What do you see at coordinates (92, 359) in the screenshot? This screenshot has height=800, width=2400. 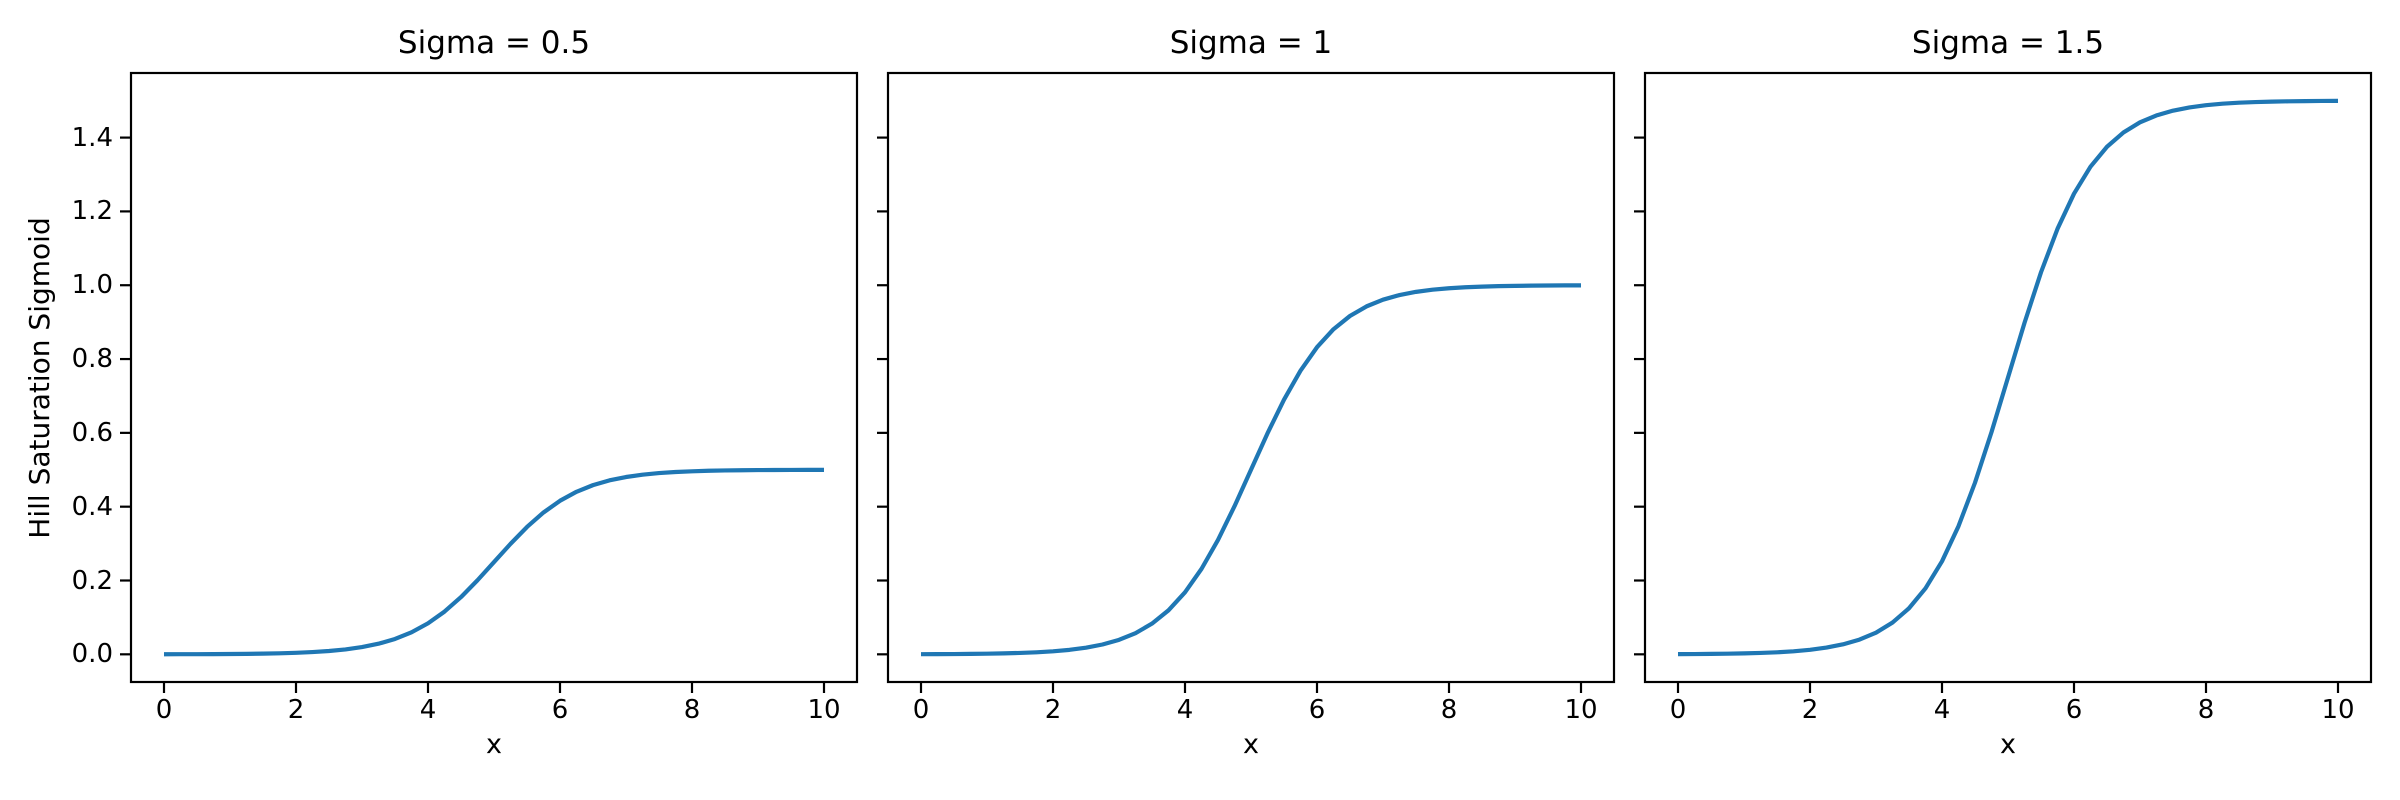 I see `y-tick-label: 0.8` at bounding box center [92, 359].